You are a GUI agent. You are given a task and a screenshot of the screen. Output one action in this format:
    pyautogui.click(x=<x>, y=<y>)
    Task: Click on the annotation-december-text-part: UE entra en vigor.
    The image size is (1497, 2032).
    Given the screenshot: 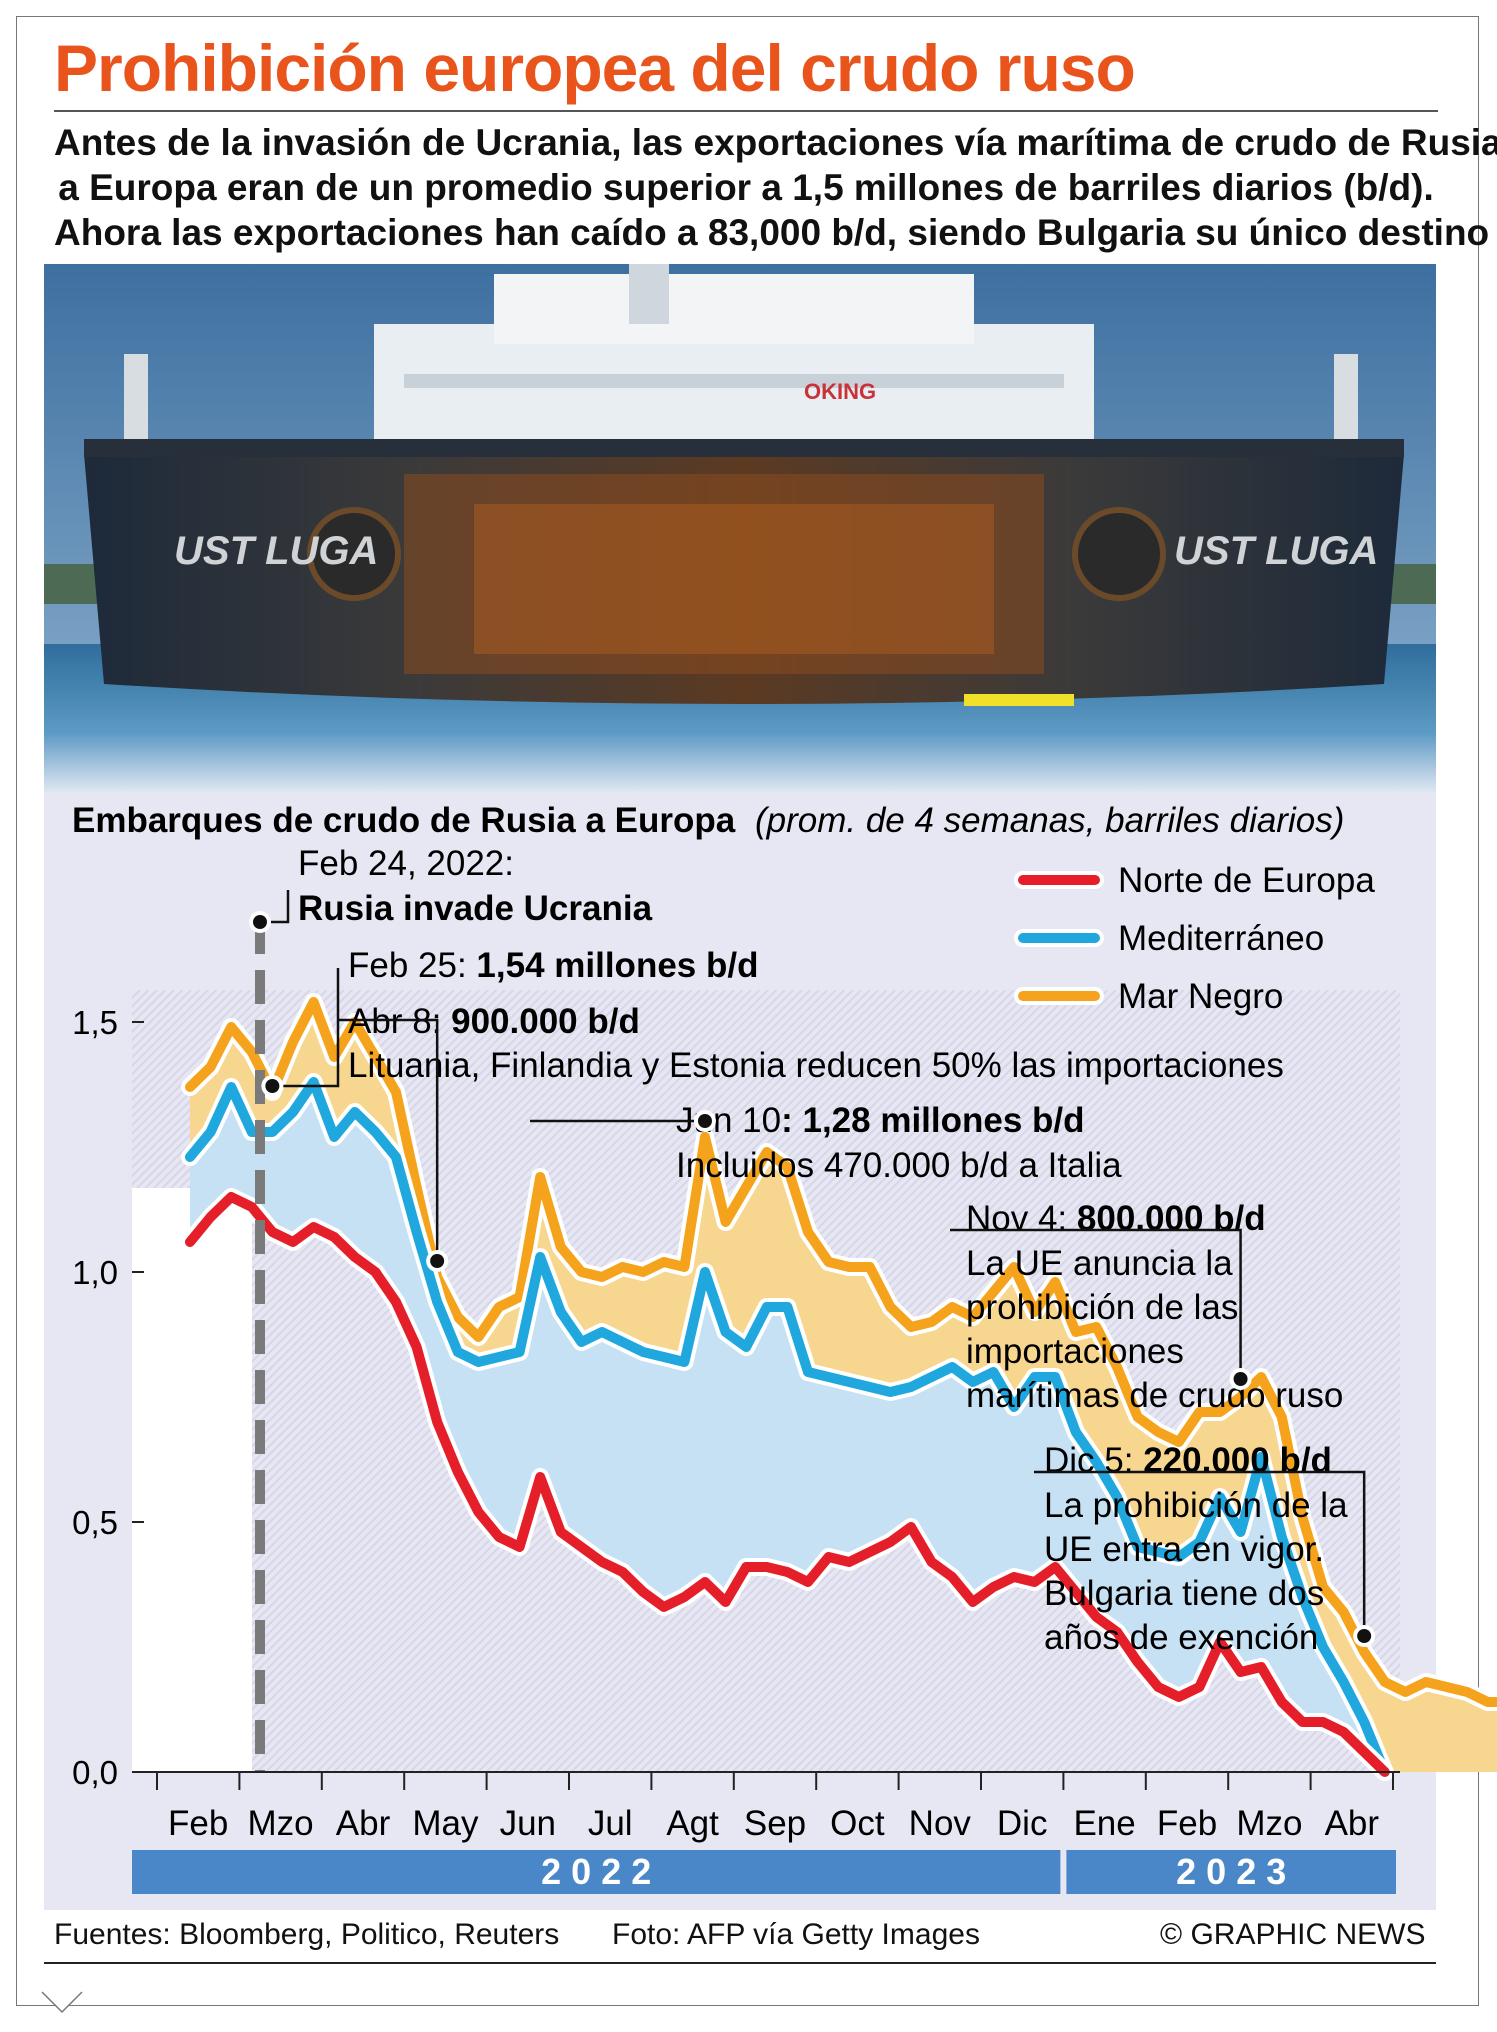 What is the action you would take?
    pyautogui.click(x=1184, y=1549)
    